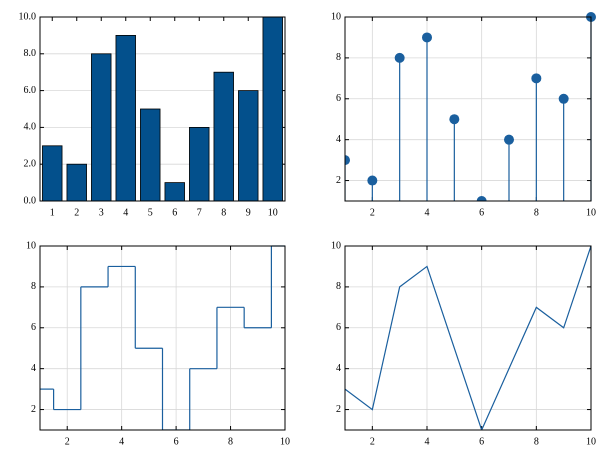 The width and height of the screenshot is (614, 460). What do you see at coordinates (28, 16) in the screenshot?
I see `y-tick-label: 10.0` at bounding box center [28, 16].